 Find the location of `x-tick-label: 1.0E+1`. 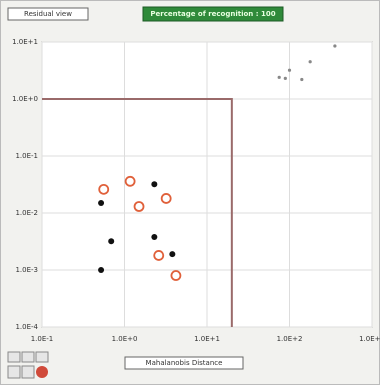

x-tick-label: 1.0E+1 is located at coordinates (207, 339).